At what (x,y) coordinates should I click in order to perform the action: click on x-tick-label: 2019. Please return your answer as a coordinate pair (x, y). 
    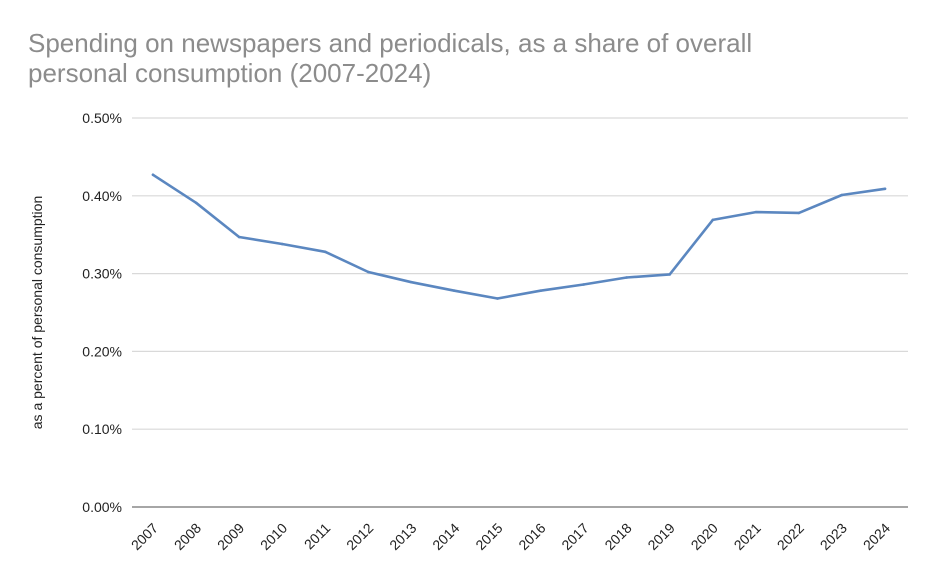
    Looking at the image, I should click on (660, 536).